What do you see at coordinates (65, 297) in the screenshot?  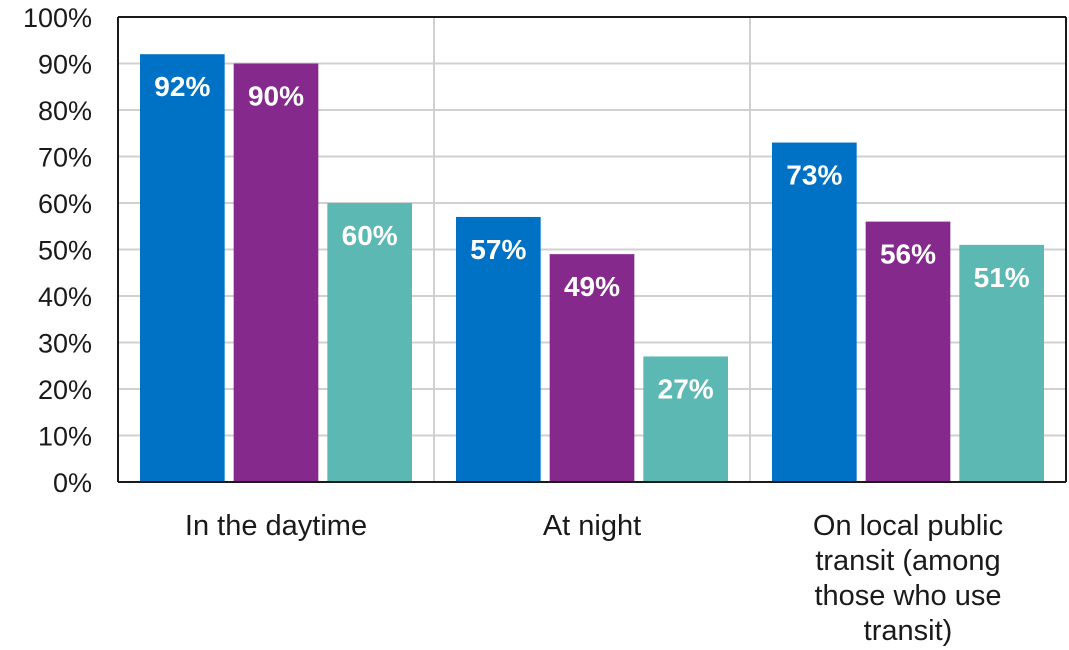 I see `y-tick-label: 40%` at bounding box center [65, 297].